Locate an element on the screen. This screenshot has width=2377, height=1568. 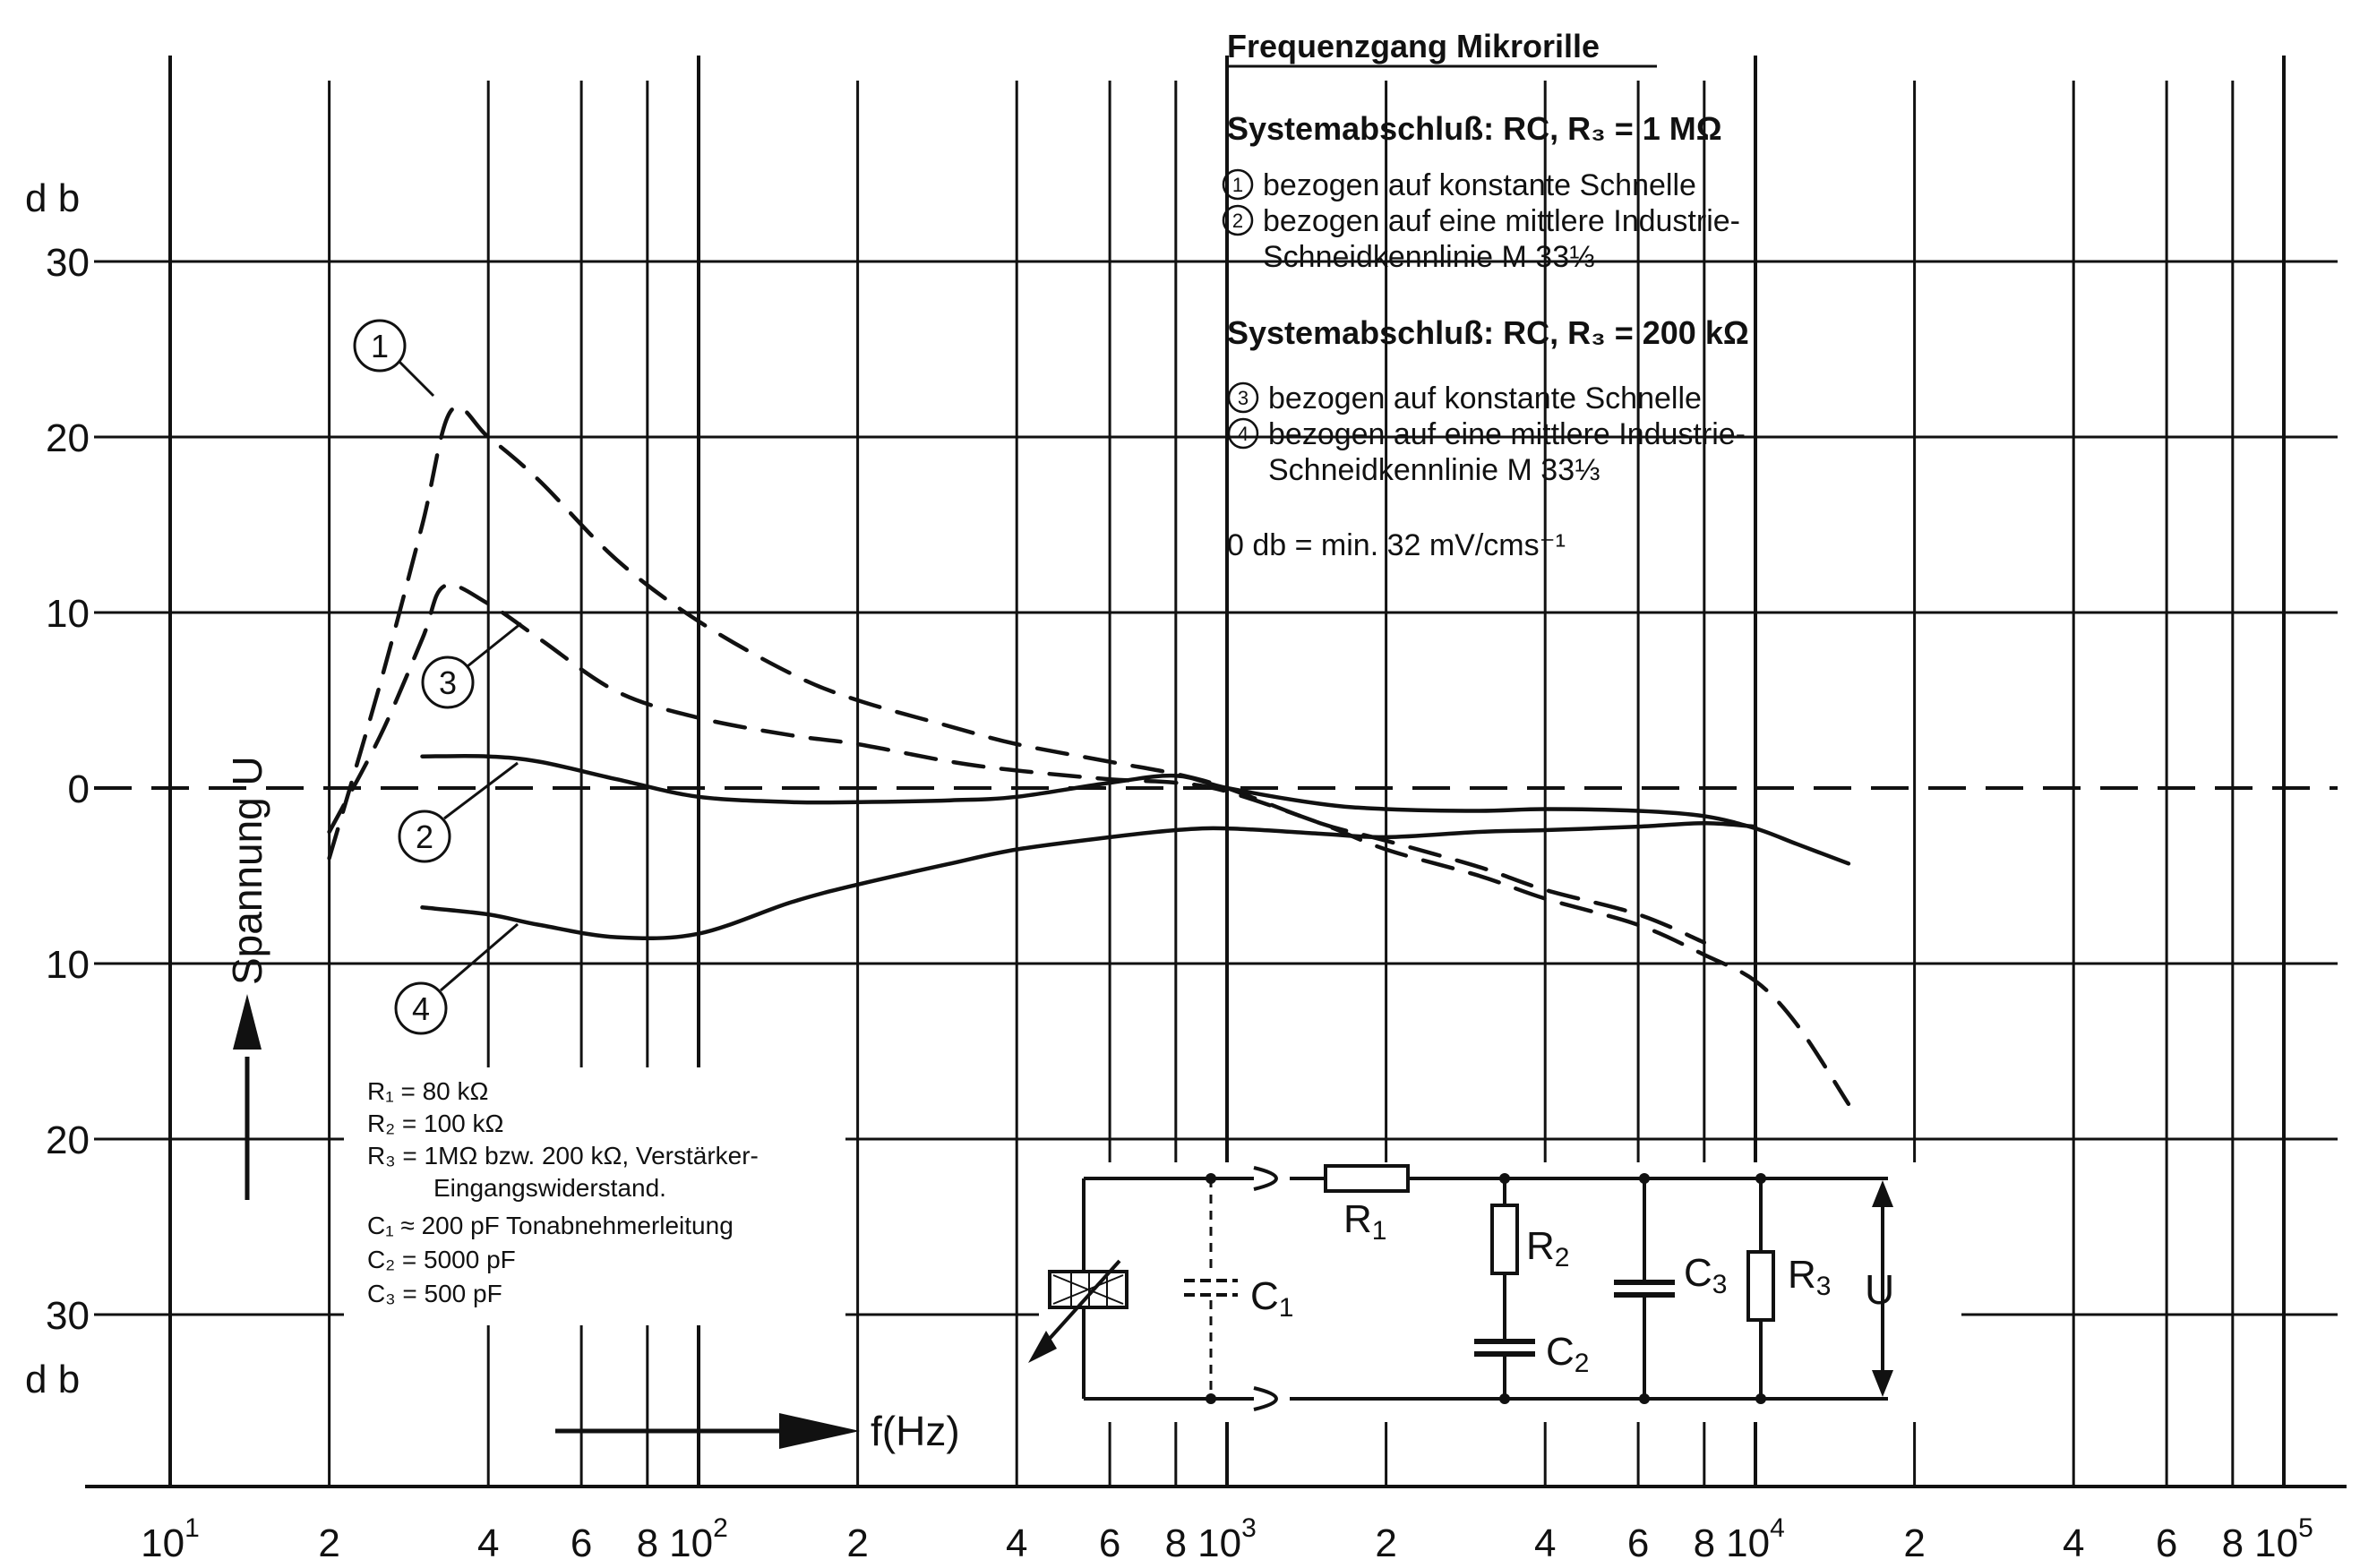
legend-heading-1: Systemabschluß: RC, R₃ = 1 MΩ is located at coordinates (1475, 129).